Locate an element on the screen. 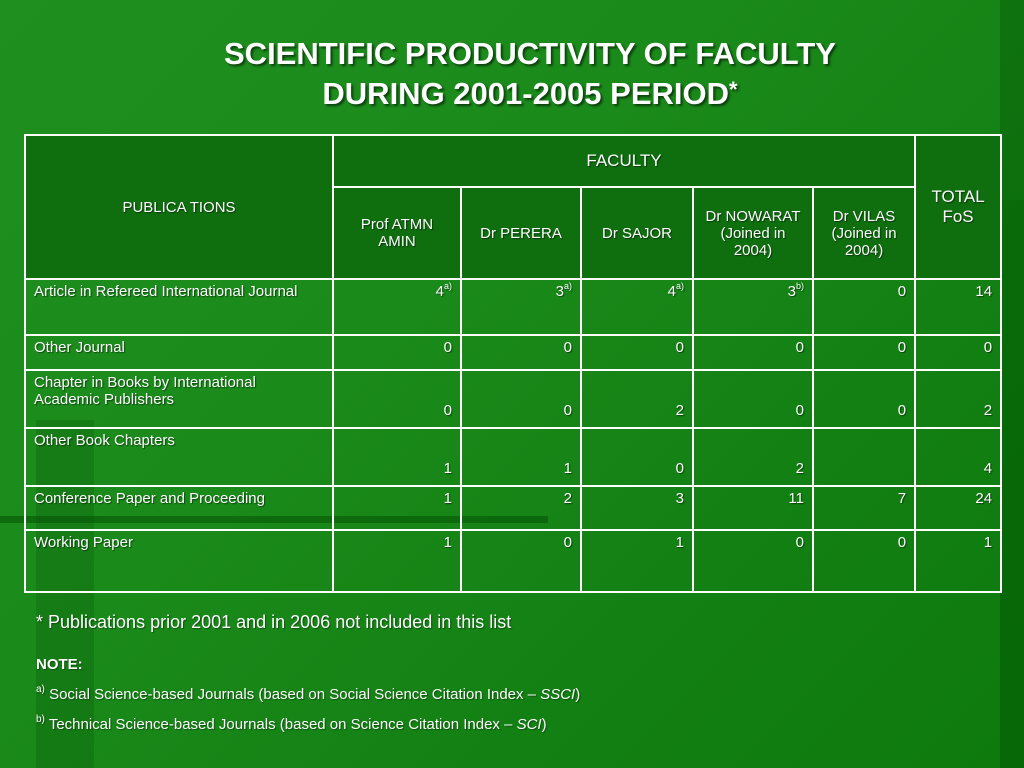  row-label: Working Paper is located at coordinates (179, 561).